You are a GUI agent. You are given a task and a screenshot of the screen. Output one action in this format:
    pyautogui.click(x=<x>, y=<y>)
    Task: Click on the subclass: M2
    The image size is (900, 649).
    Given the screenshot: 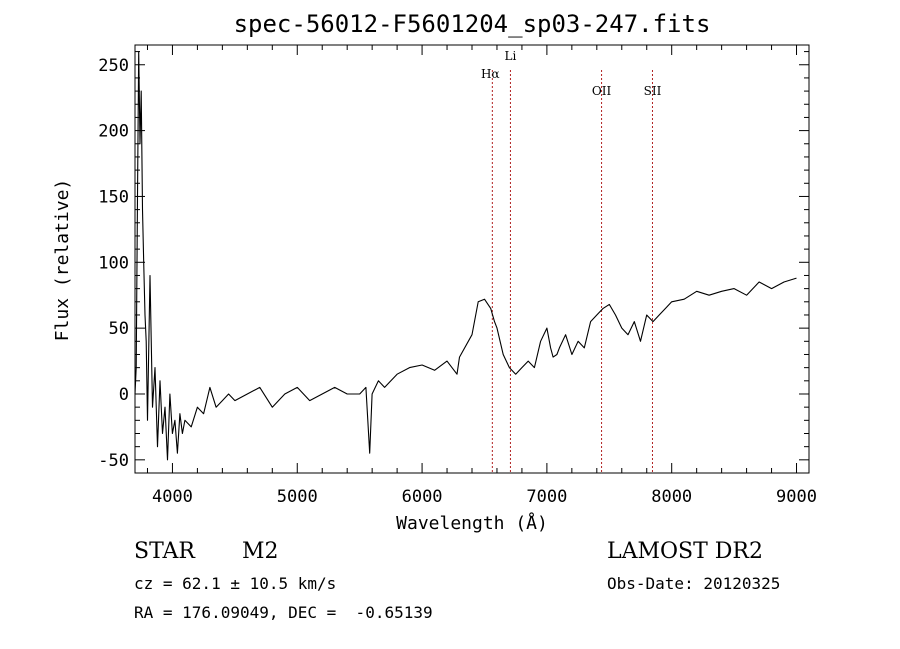 What is the action you would take?
    pyautogui.click(x=260, y=551)
    